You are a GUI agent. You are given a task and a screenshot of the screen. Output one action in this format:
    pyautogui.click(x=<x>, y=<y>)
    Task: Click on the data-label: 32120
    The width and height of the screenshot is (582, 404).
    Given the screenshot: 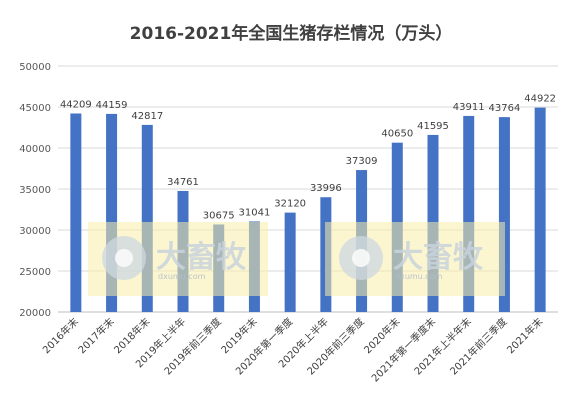 What is the action you would take?
    pyautogui.click(x=290, y=204)
    